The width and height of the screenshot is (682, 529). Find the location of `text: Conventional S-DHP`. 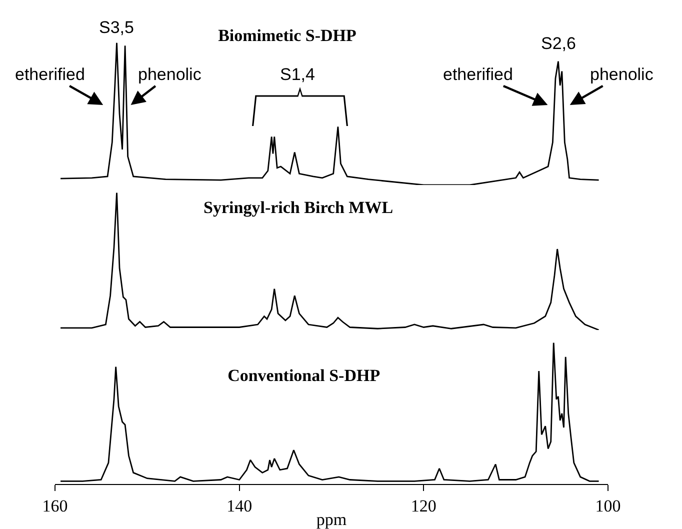

text: Conventional S-DHP is located at coordinates (304, 375).